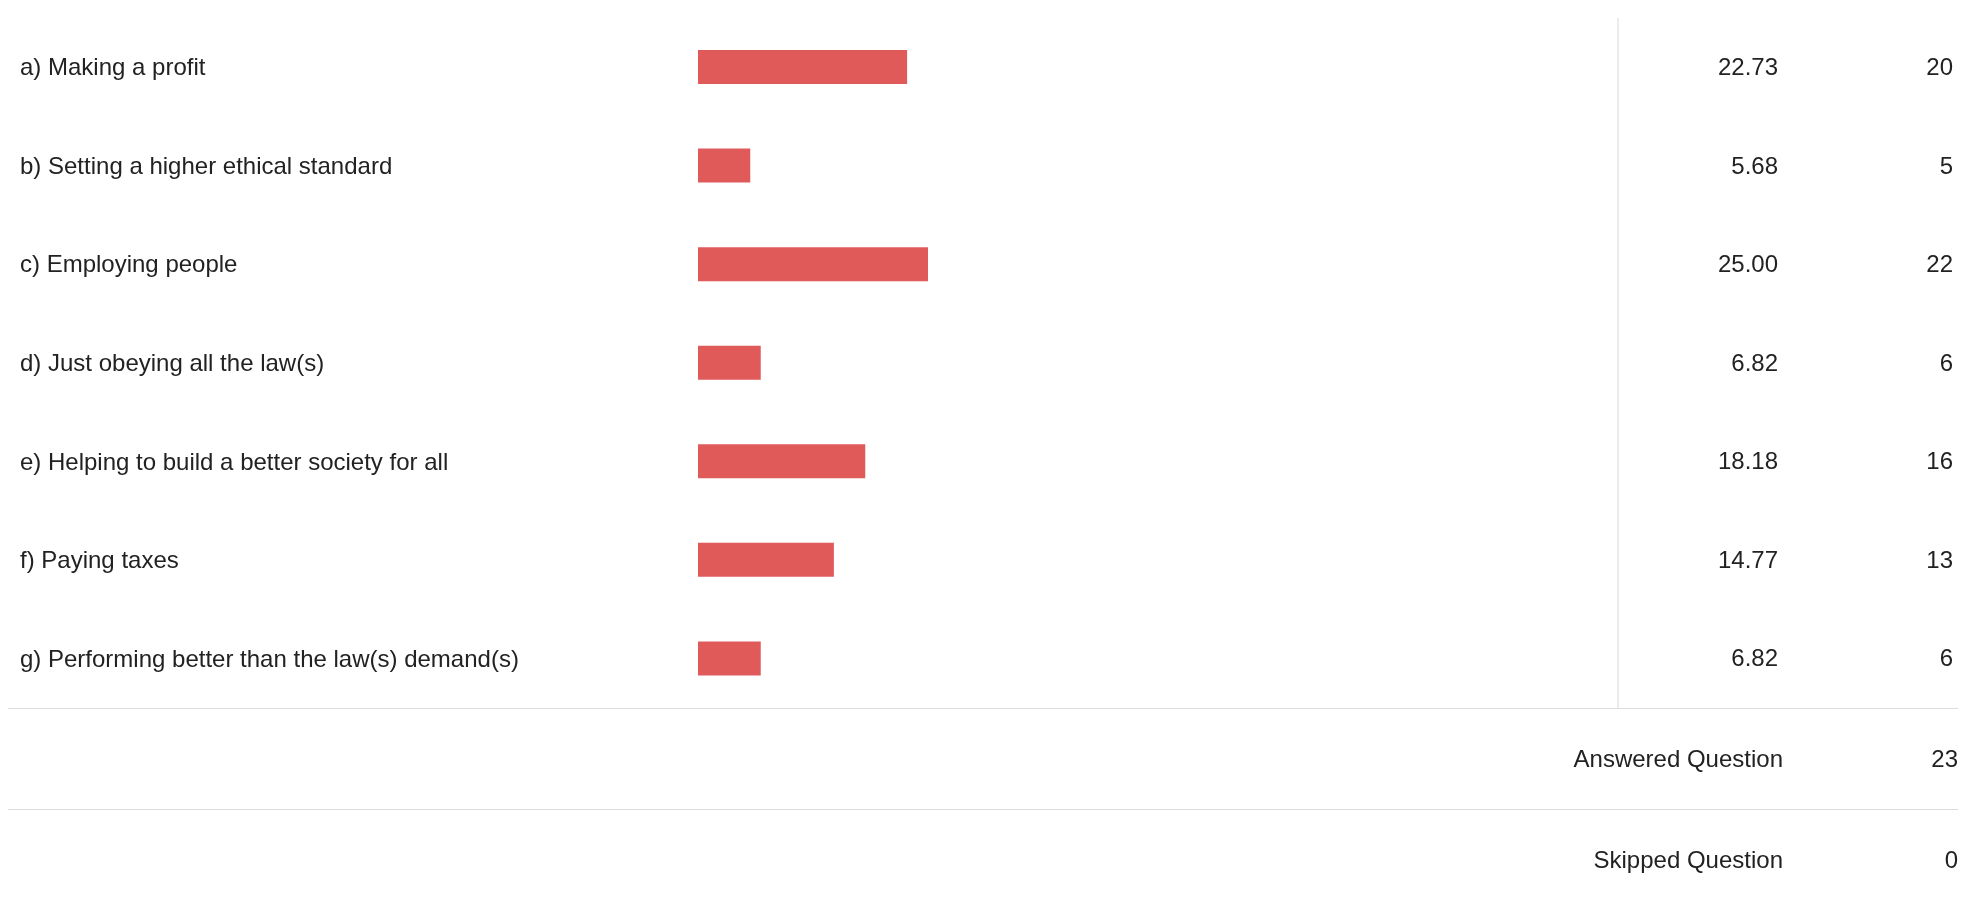  What do you see at coordinates (1747, 559) in the screenshot?
I see `data-label: 14.77` at bounding box center [1747, 559].